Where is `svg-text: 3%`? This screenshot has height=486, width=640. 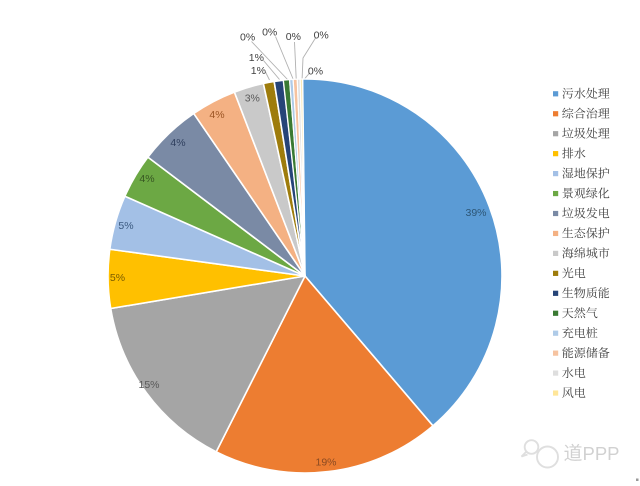
svg-text: 3% is located at coordinates (252, 98).